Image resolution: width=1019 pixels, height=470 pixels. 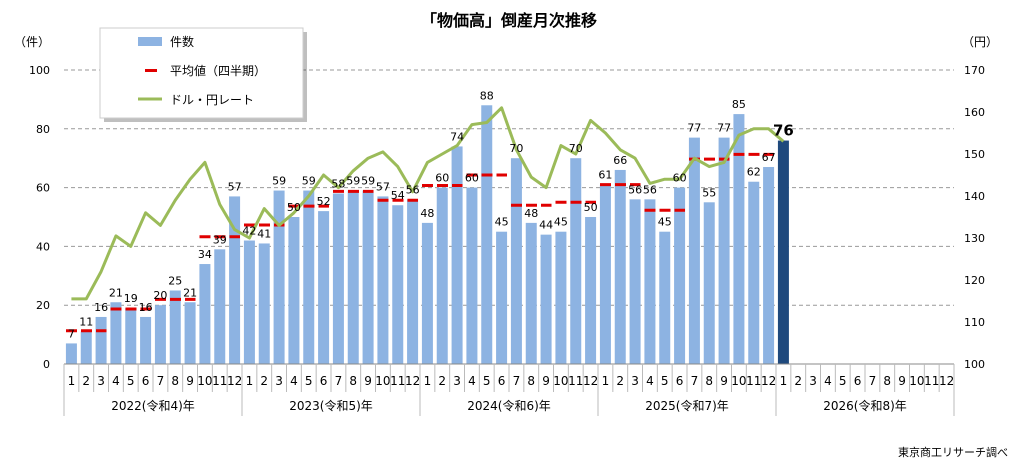 What do you see at coordinates (218, 70) in the screenshot?
I see `legend-avg-label: 平均値（四半期）` at bounding box center [218, 70].